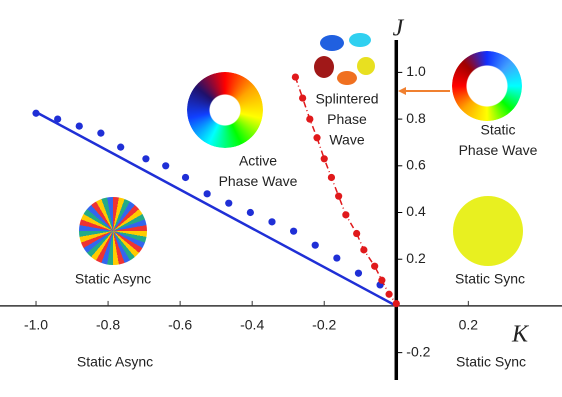 The height and width of the screenshot is (397, 562). I want to click on y-tick-label: 1.0, so click(416, 71).